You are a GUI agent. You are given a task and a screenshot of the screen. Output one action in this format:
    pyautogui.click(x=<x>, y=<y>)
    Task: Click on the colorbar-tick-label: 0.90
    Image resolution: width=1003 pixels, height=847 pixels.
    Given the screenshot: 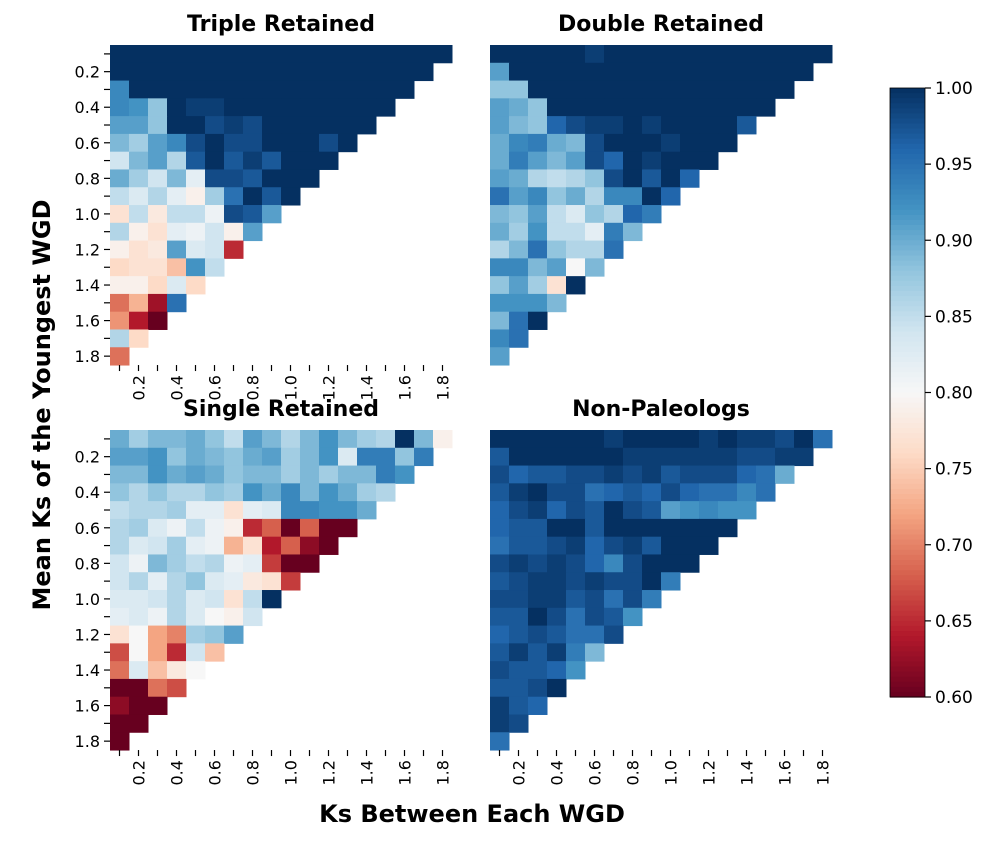 What is the action you would take?
    pyautogui.click(x=954, y=241)
    